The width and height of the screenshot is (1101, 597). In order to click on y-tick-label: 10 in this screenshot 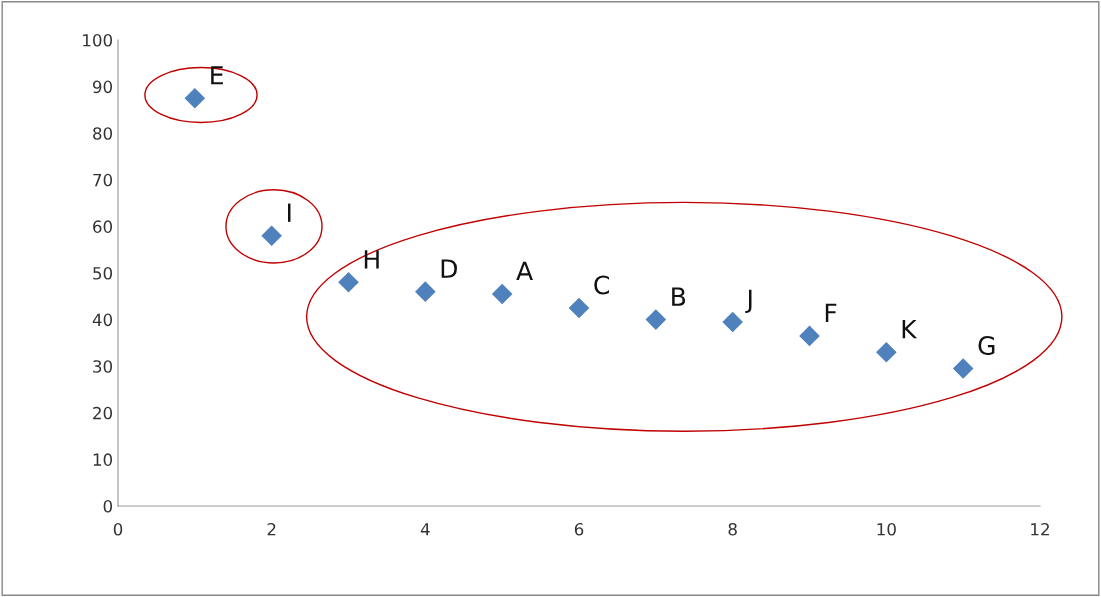, I will do `click(103, 459)`.